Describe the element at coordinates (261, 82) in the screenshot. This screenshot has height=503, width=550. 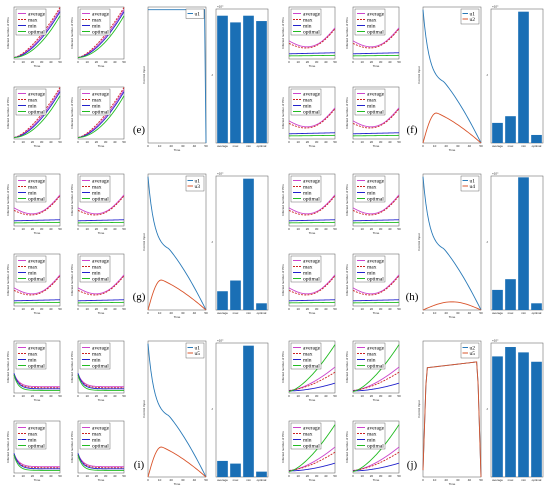
I see `bar-optimal` at that location.